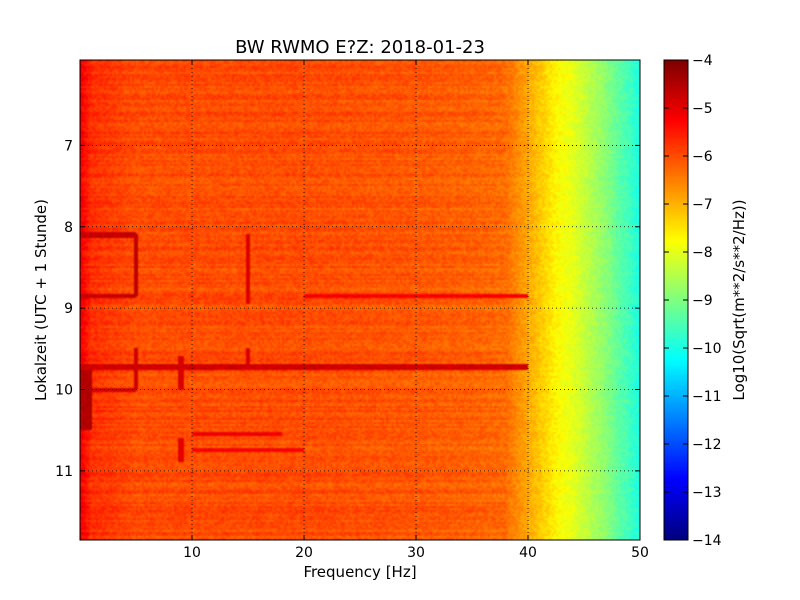  Describe the element at coordinates (68, 228) in the screenshot. I see `y-tick-label: 8` at that location.